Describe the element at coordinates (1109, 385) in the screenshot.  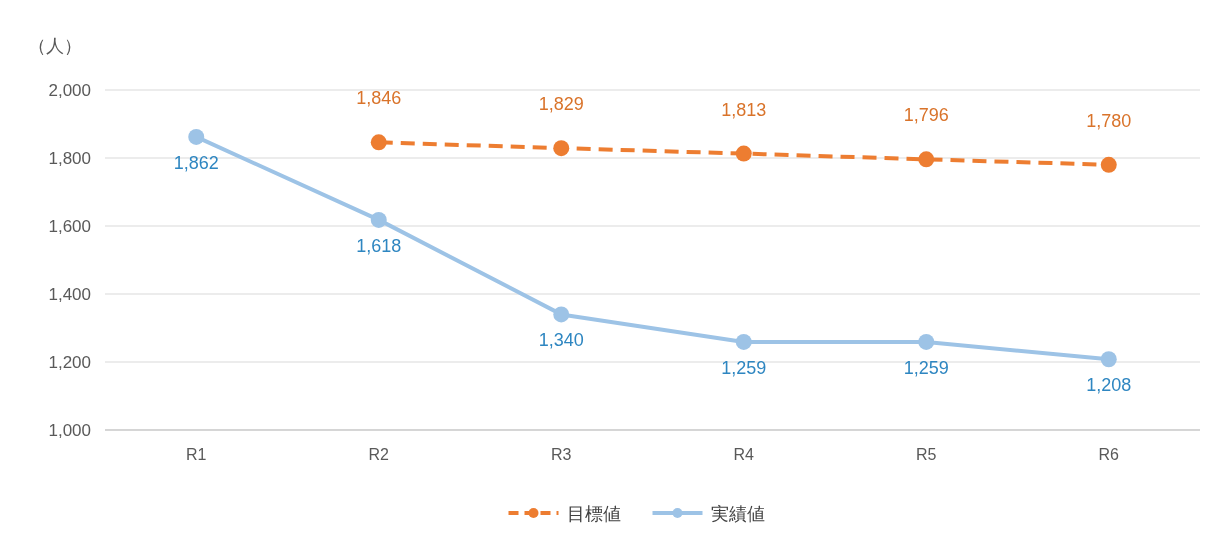
I see `data-label: 1,208` at that location.